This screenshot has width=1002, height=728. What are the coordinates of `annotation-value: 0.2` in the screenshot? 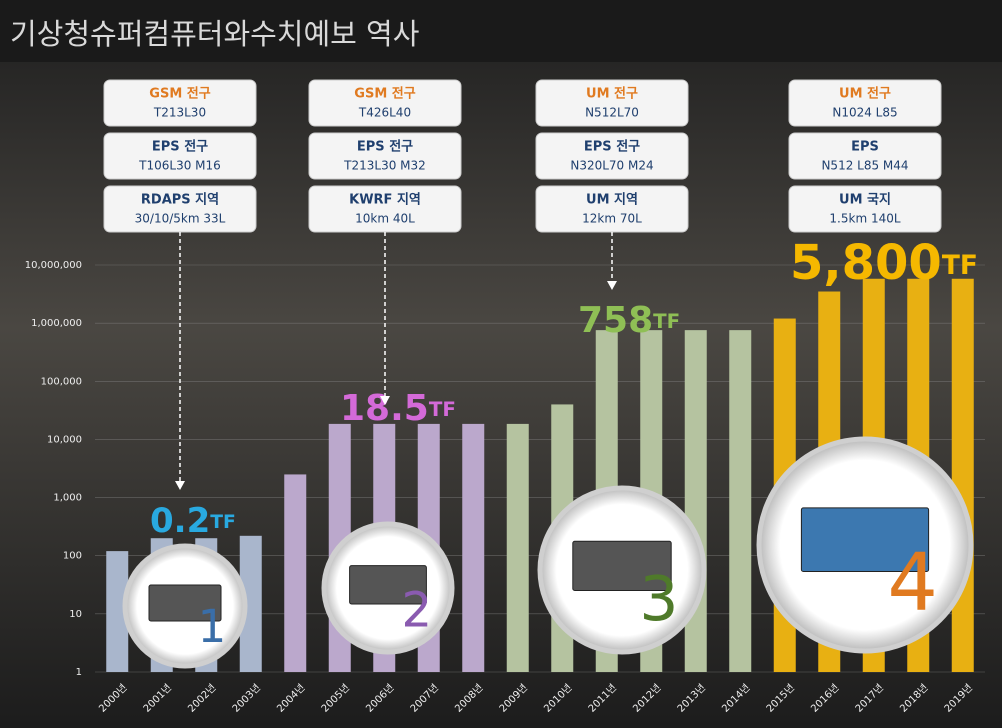 It's located at (180, 521).